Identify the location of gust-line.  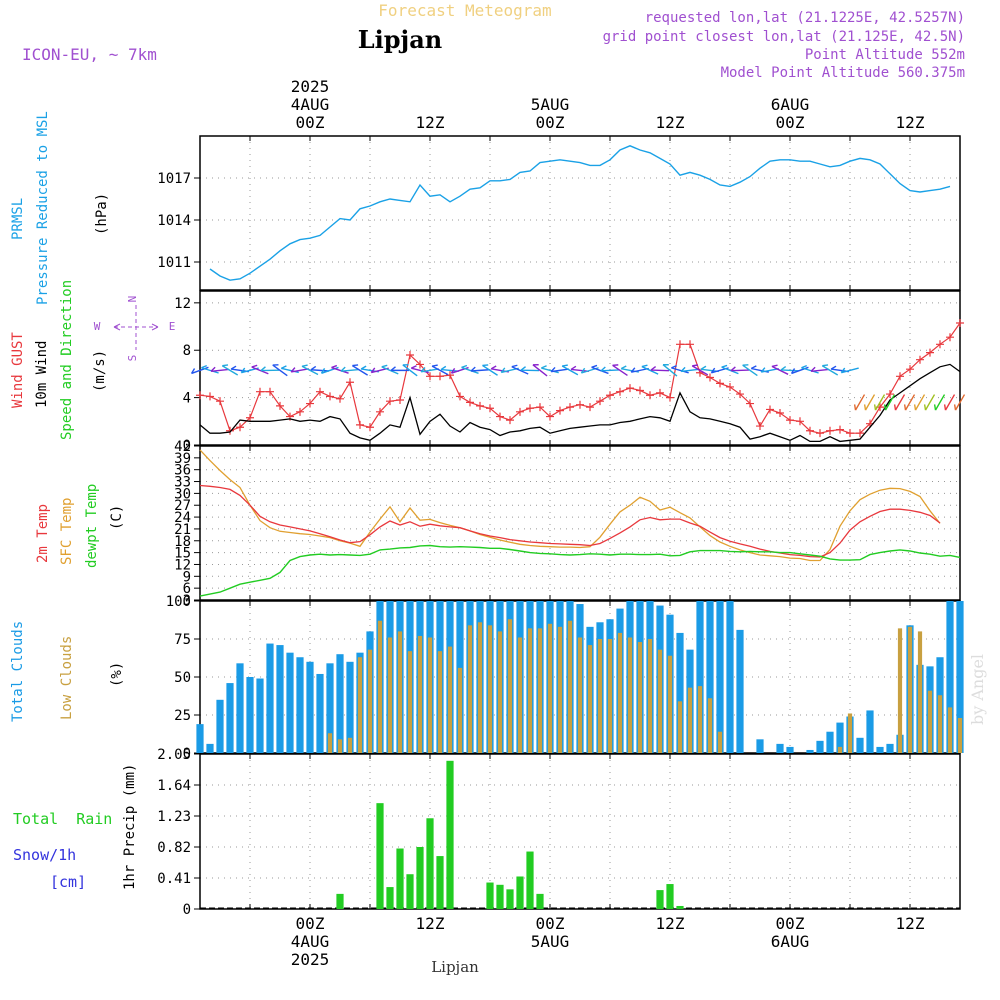
(580, 378).